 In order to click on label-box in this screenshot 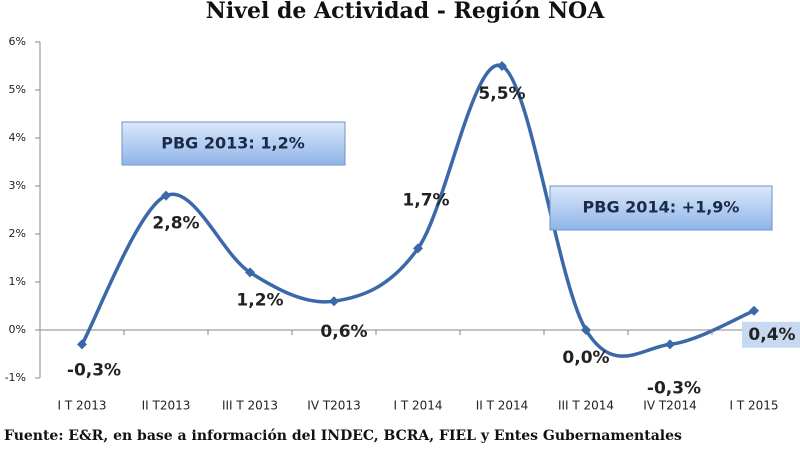, I will do `click(771, 334)`.